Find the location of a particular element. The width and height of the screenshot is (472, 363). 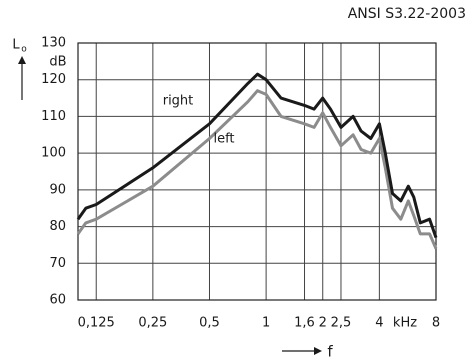

y-axis-label: L is located at coordinates (16, 45).